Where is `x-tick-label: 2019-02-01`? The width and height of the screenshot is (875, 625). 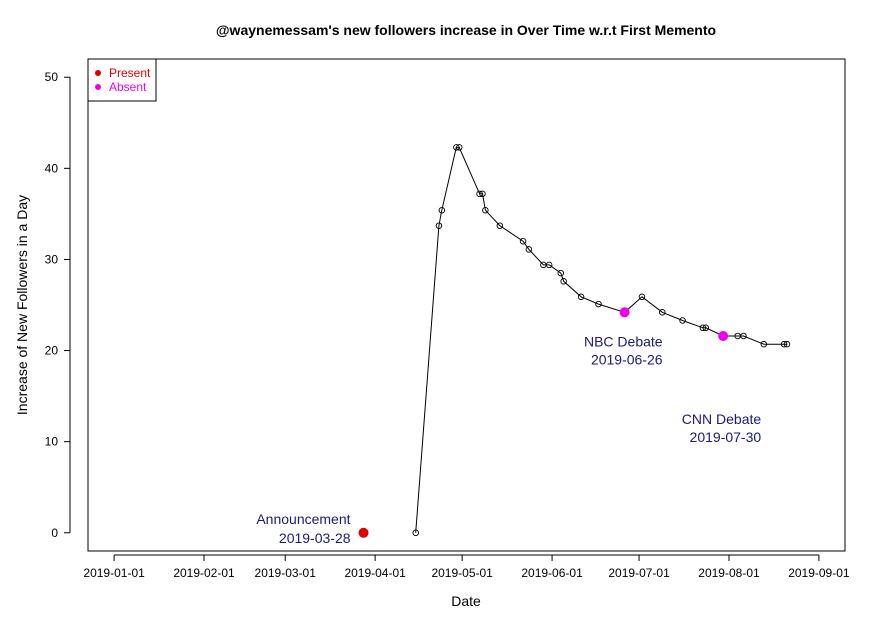 x-tick-label: 2019-02-01 is located at coordinates (204, 573).